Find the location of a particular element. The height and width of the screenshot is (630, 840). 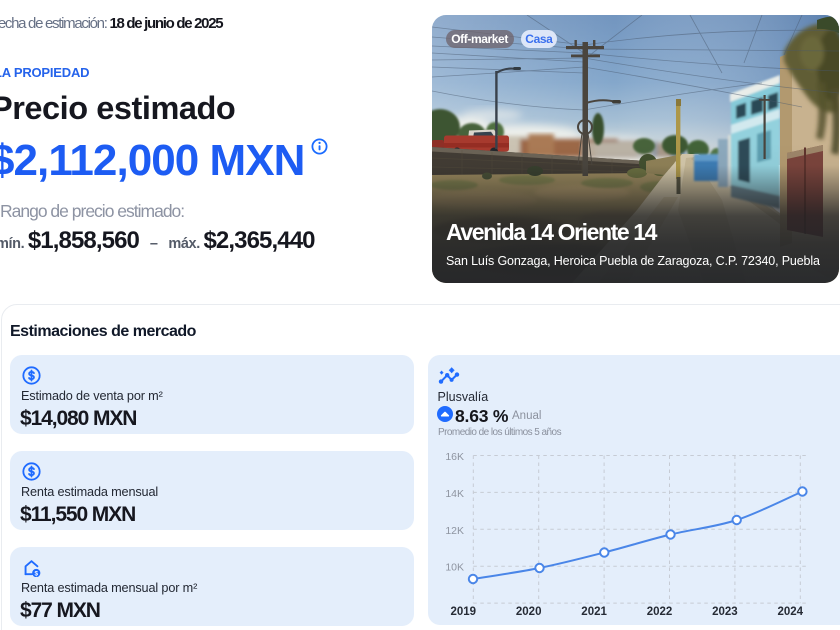

svg-text: 16K is located at coordinates (454, 457).